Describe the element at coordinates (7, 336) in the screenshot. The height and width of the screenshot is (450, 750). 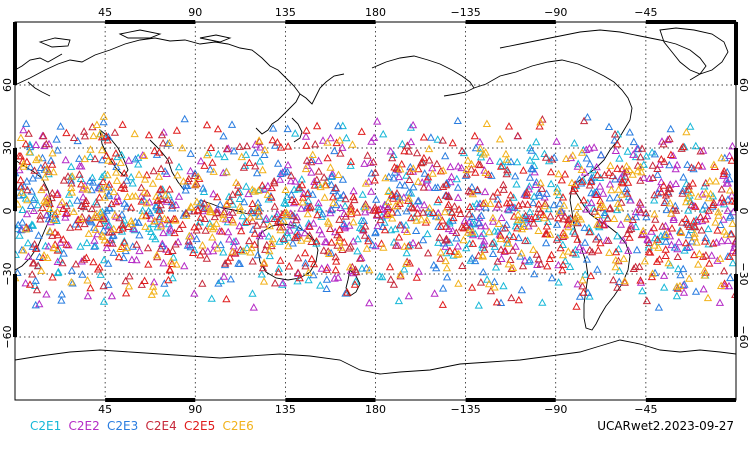
I see `left-lat-label: −60` at that location.